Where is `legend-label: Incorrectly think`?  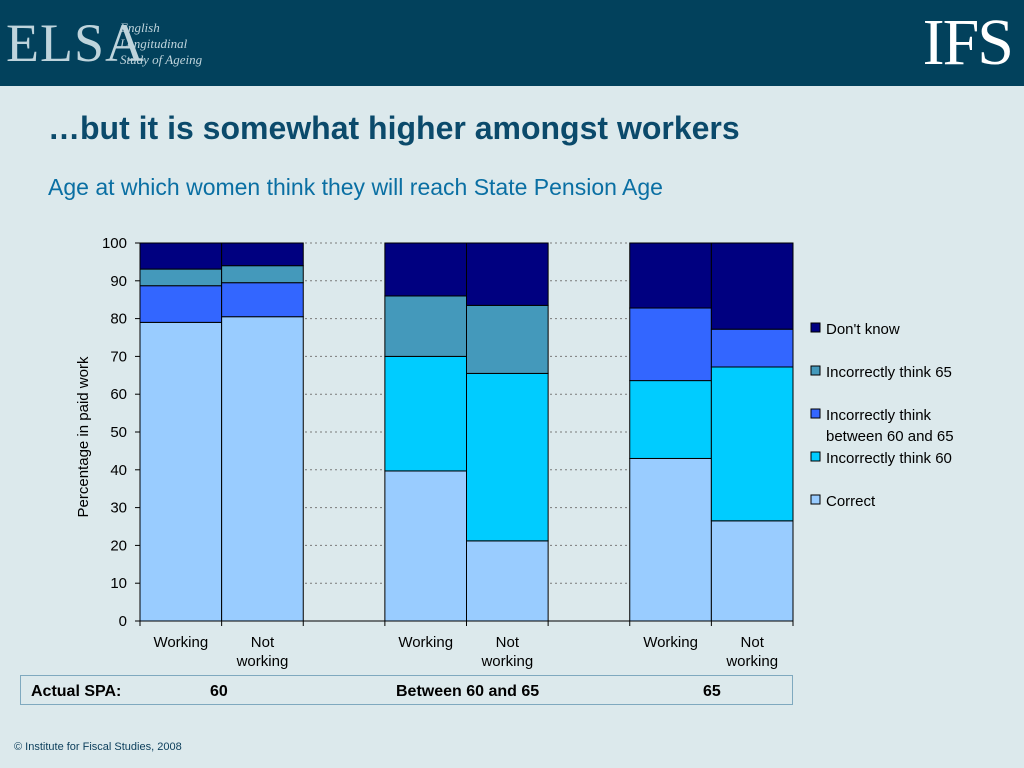 legend-label: Incorrectly think is located at coordinates (879, 415).